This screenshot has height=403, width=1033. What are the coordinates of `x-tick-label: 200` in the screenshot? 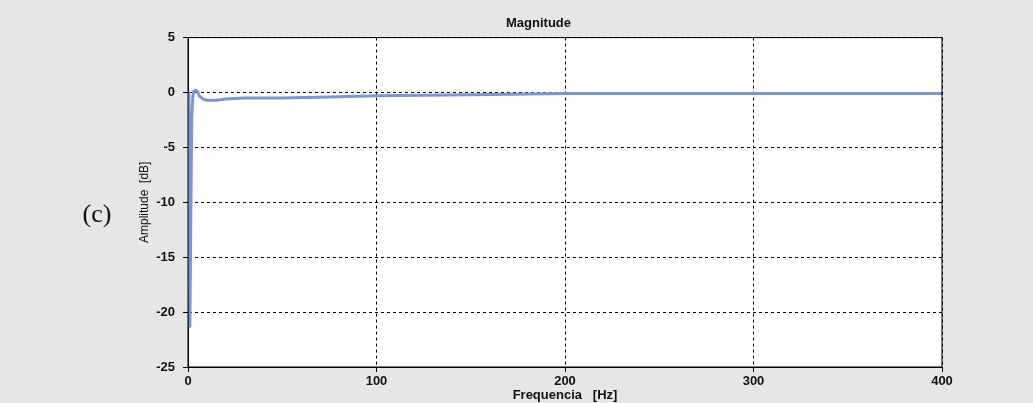 It's located at (565, 381).